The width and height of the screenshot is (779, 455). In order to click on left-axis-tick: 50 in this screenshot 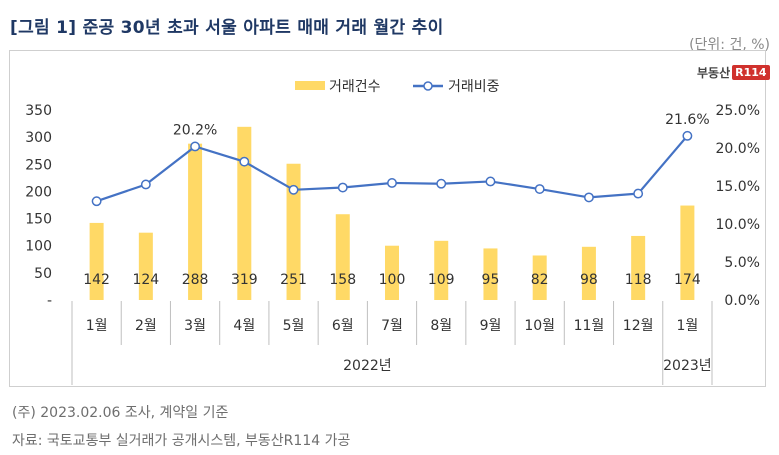, I will do `click(43, 274)`.